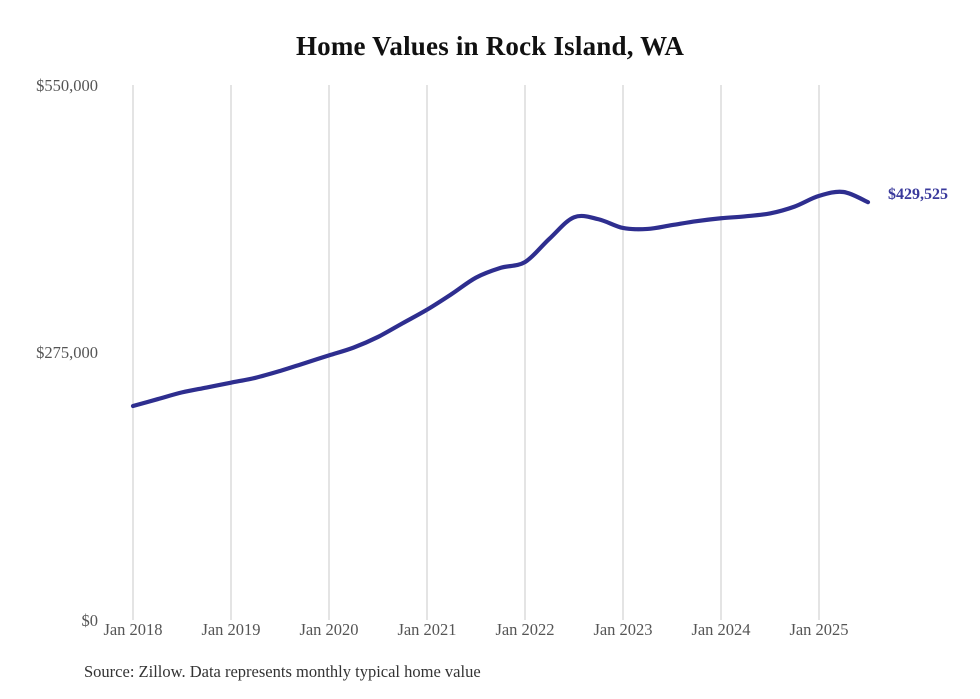  What do you see at coordinates (67, 352) in the screenshot?
I see `y-axis-tick-275000: $275,000` at bounding box center [67, 352].